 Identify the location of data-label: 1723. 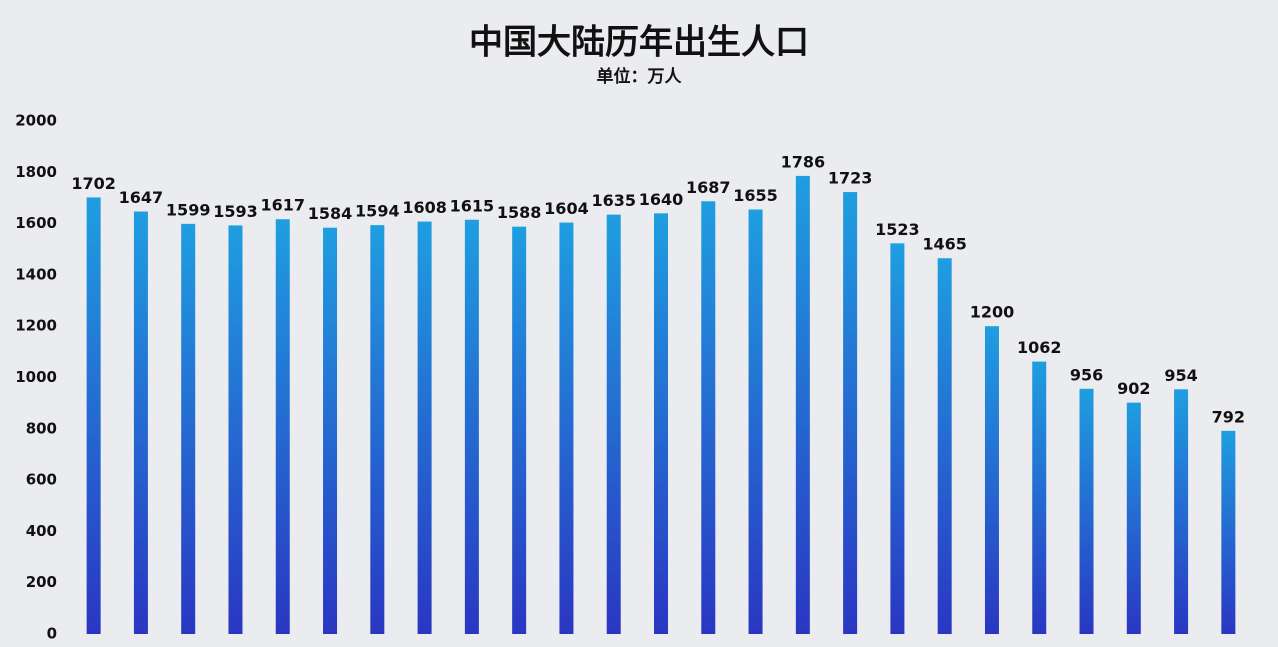
(850, 178).